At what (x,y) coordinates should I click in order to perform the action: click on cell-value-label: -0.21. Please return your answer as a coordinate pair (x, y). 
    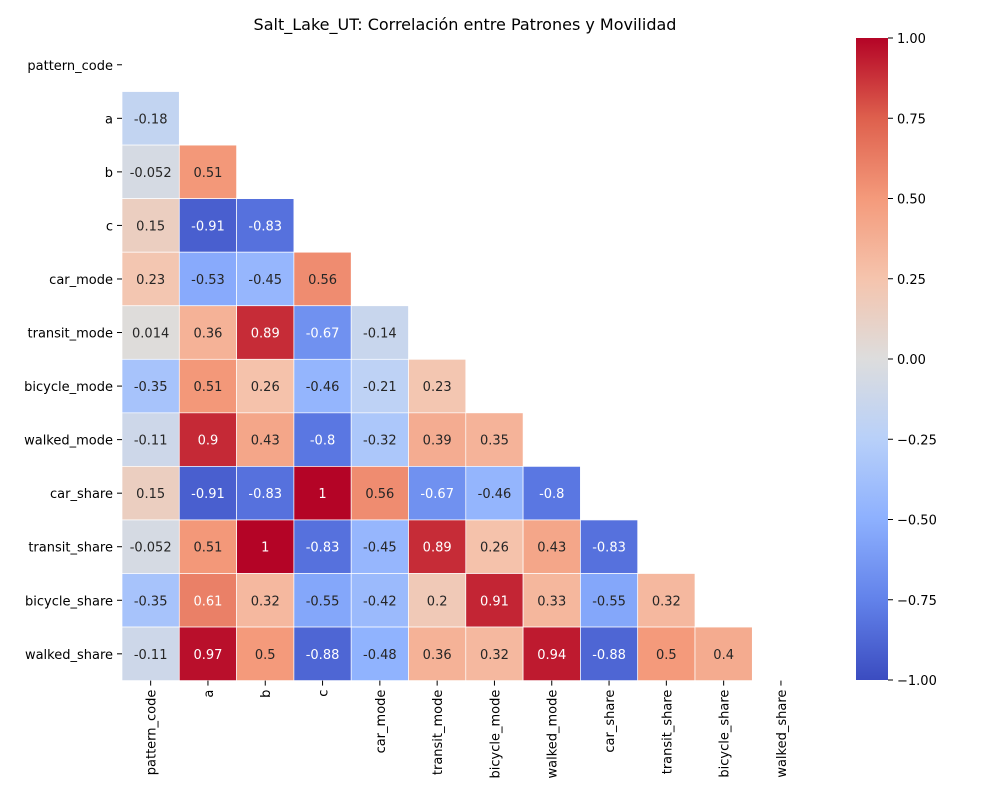
    Looking at the image, I should click on (380, 387).